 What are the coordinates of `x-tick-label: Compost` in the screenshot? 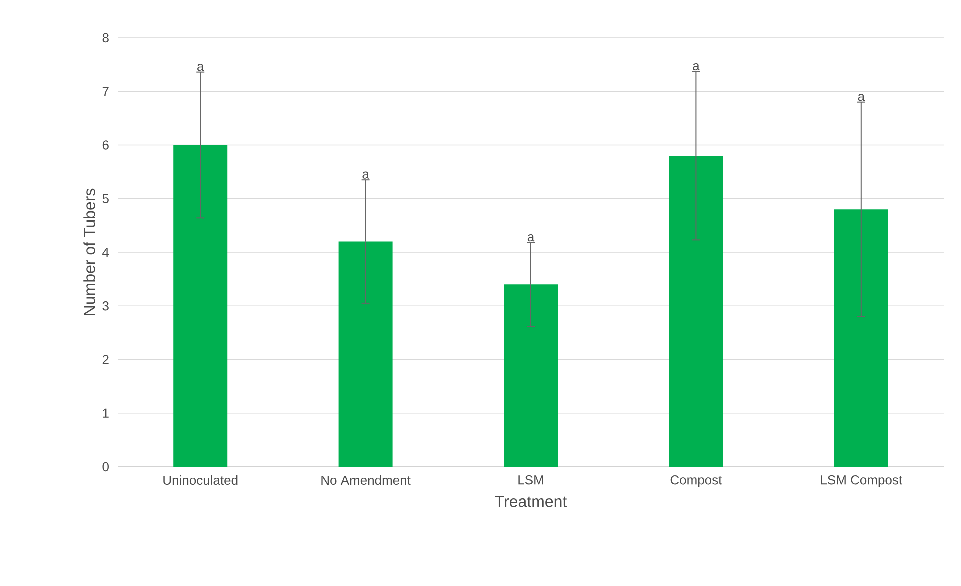 It's located at (696, 482).